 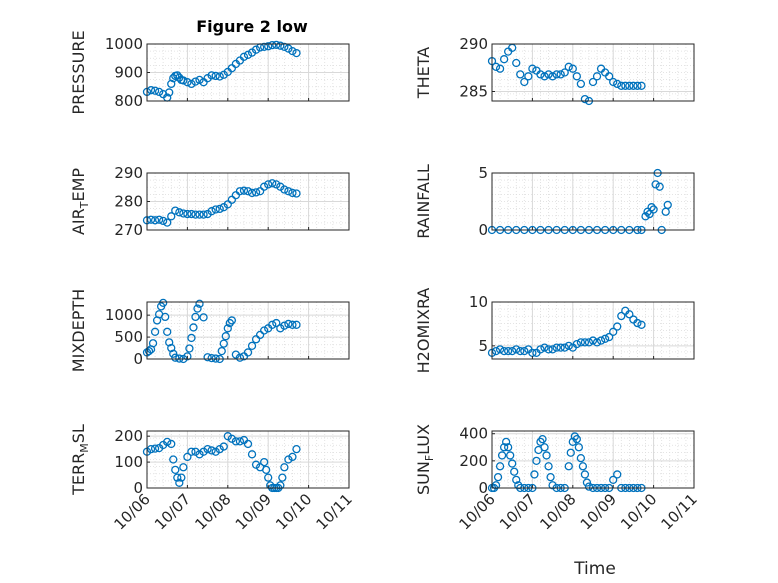 I want to click on chart-8-y-tick-label: 0, so click(x=483, y=488).